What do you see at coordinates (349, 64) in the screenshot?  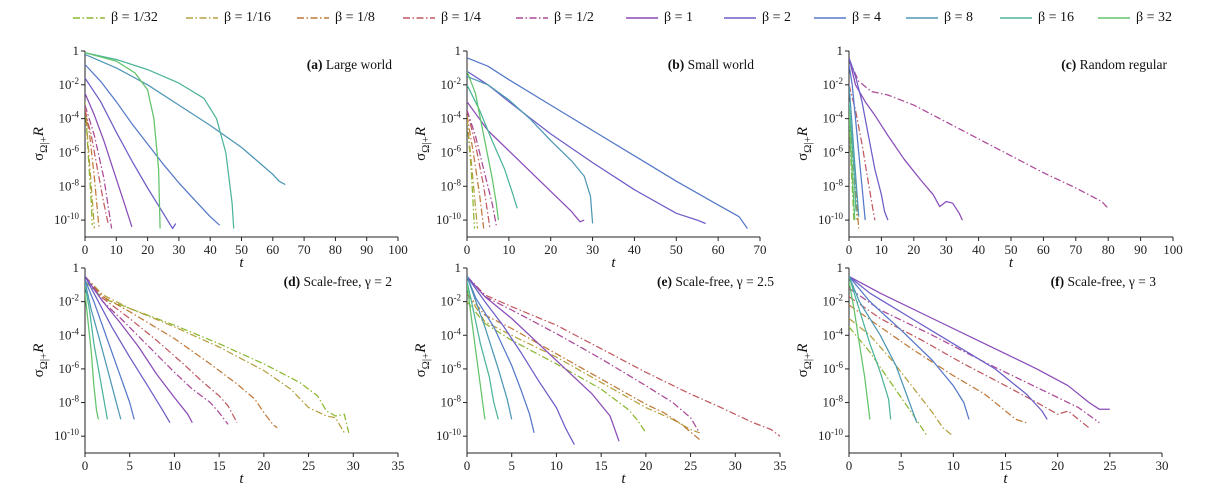 I see `panel-title: (a) Large world` at bounding box center [349, 64].